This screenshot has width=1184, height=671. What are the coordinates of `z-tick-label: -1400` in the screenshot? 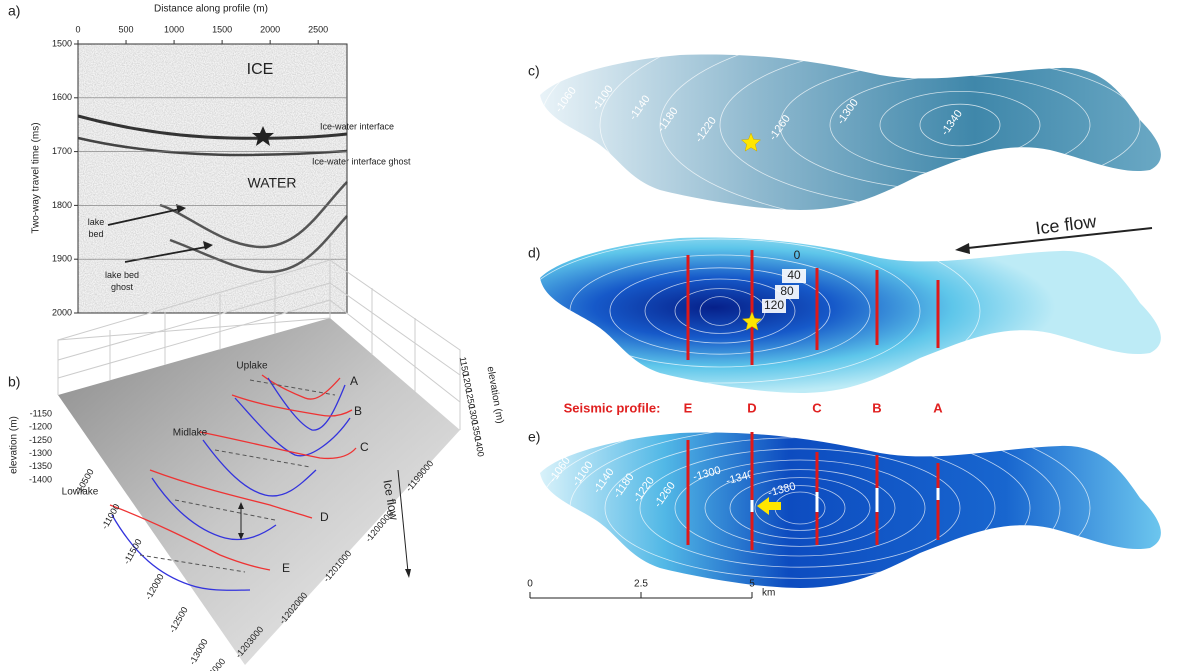 It's located at (40, 479).